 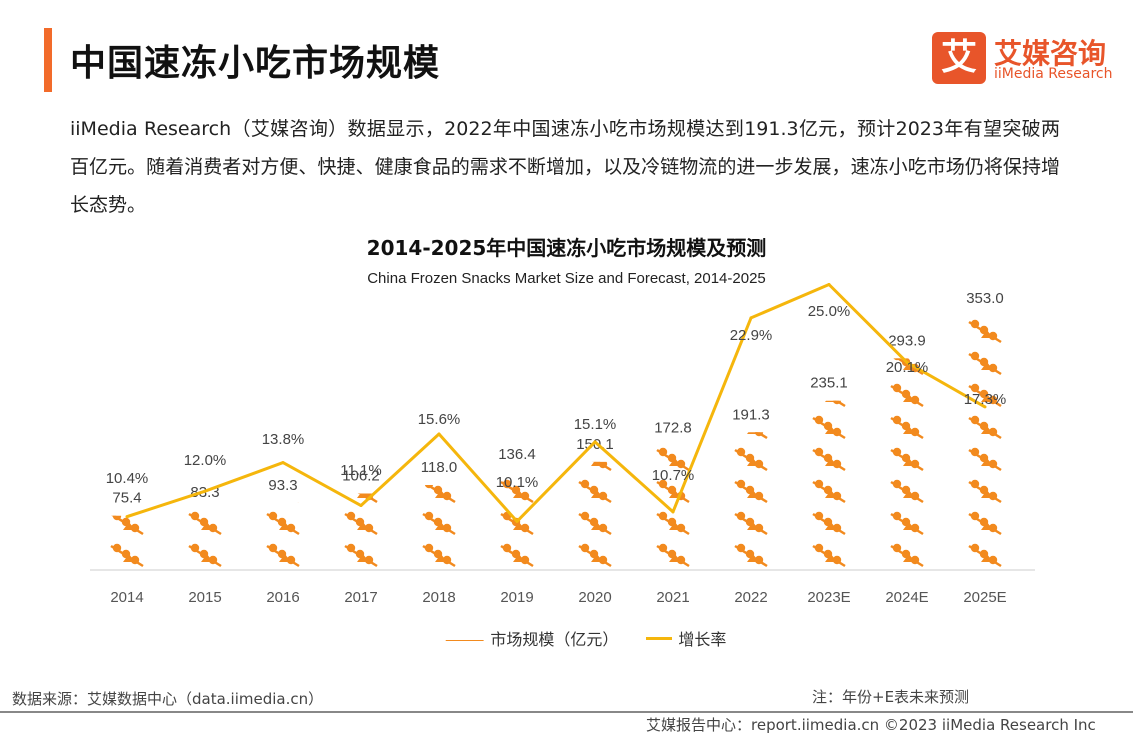 I want to click on logo-cn-text: 艾媒咨询, so click(x=1050, y=53).